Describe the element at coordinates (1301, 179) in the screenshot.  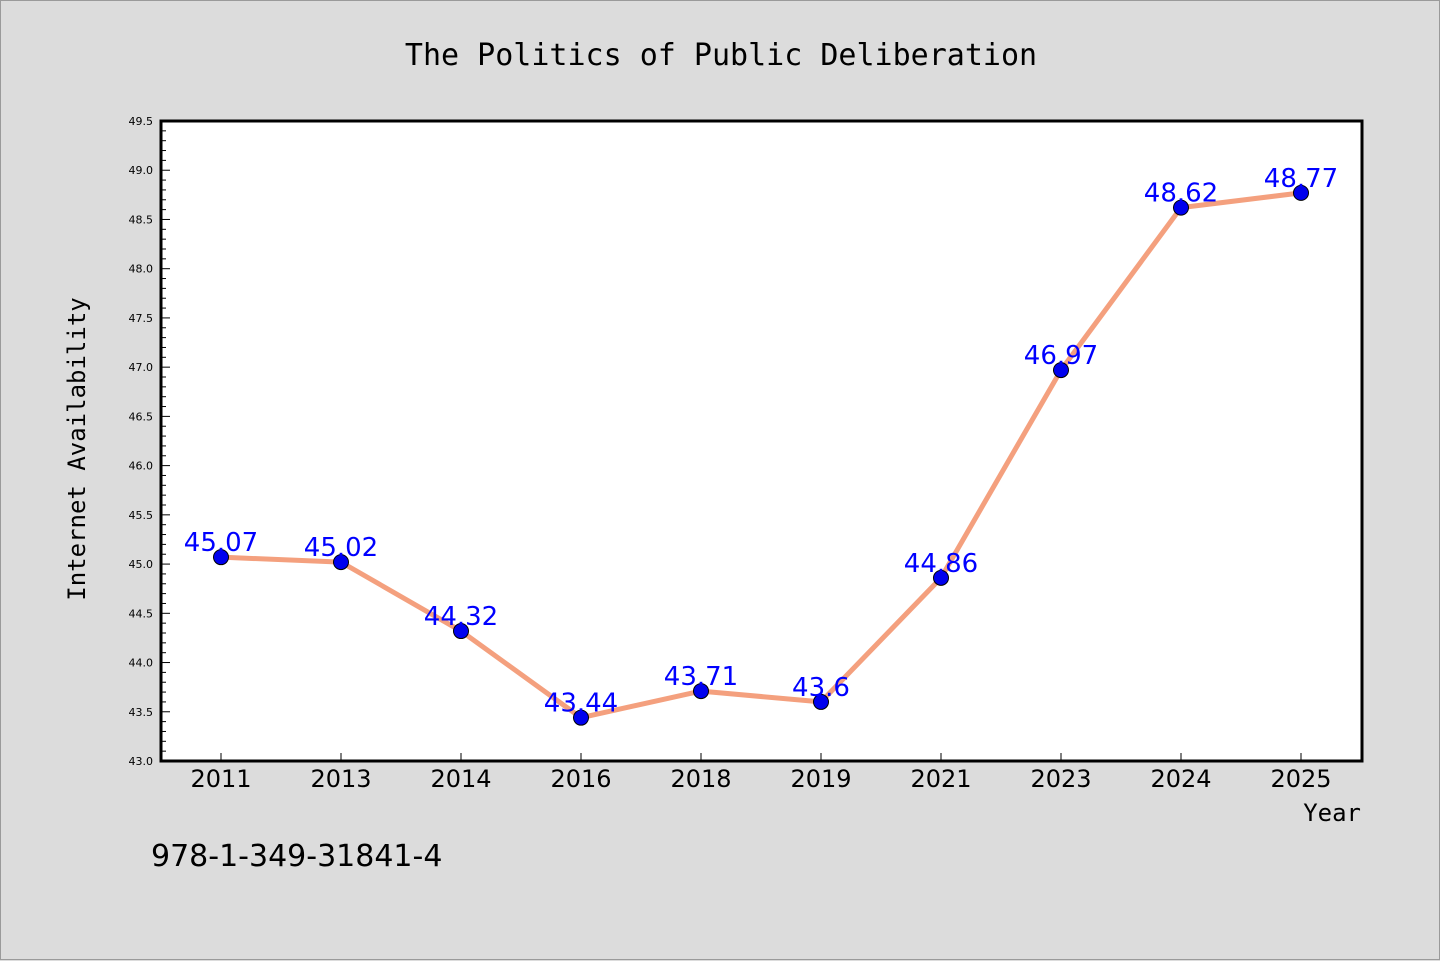
I see `data-label: 48.77` at that location.